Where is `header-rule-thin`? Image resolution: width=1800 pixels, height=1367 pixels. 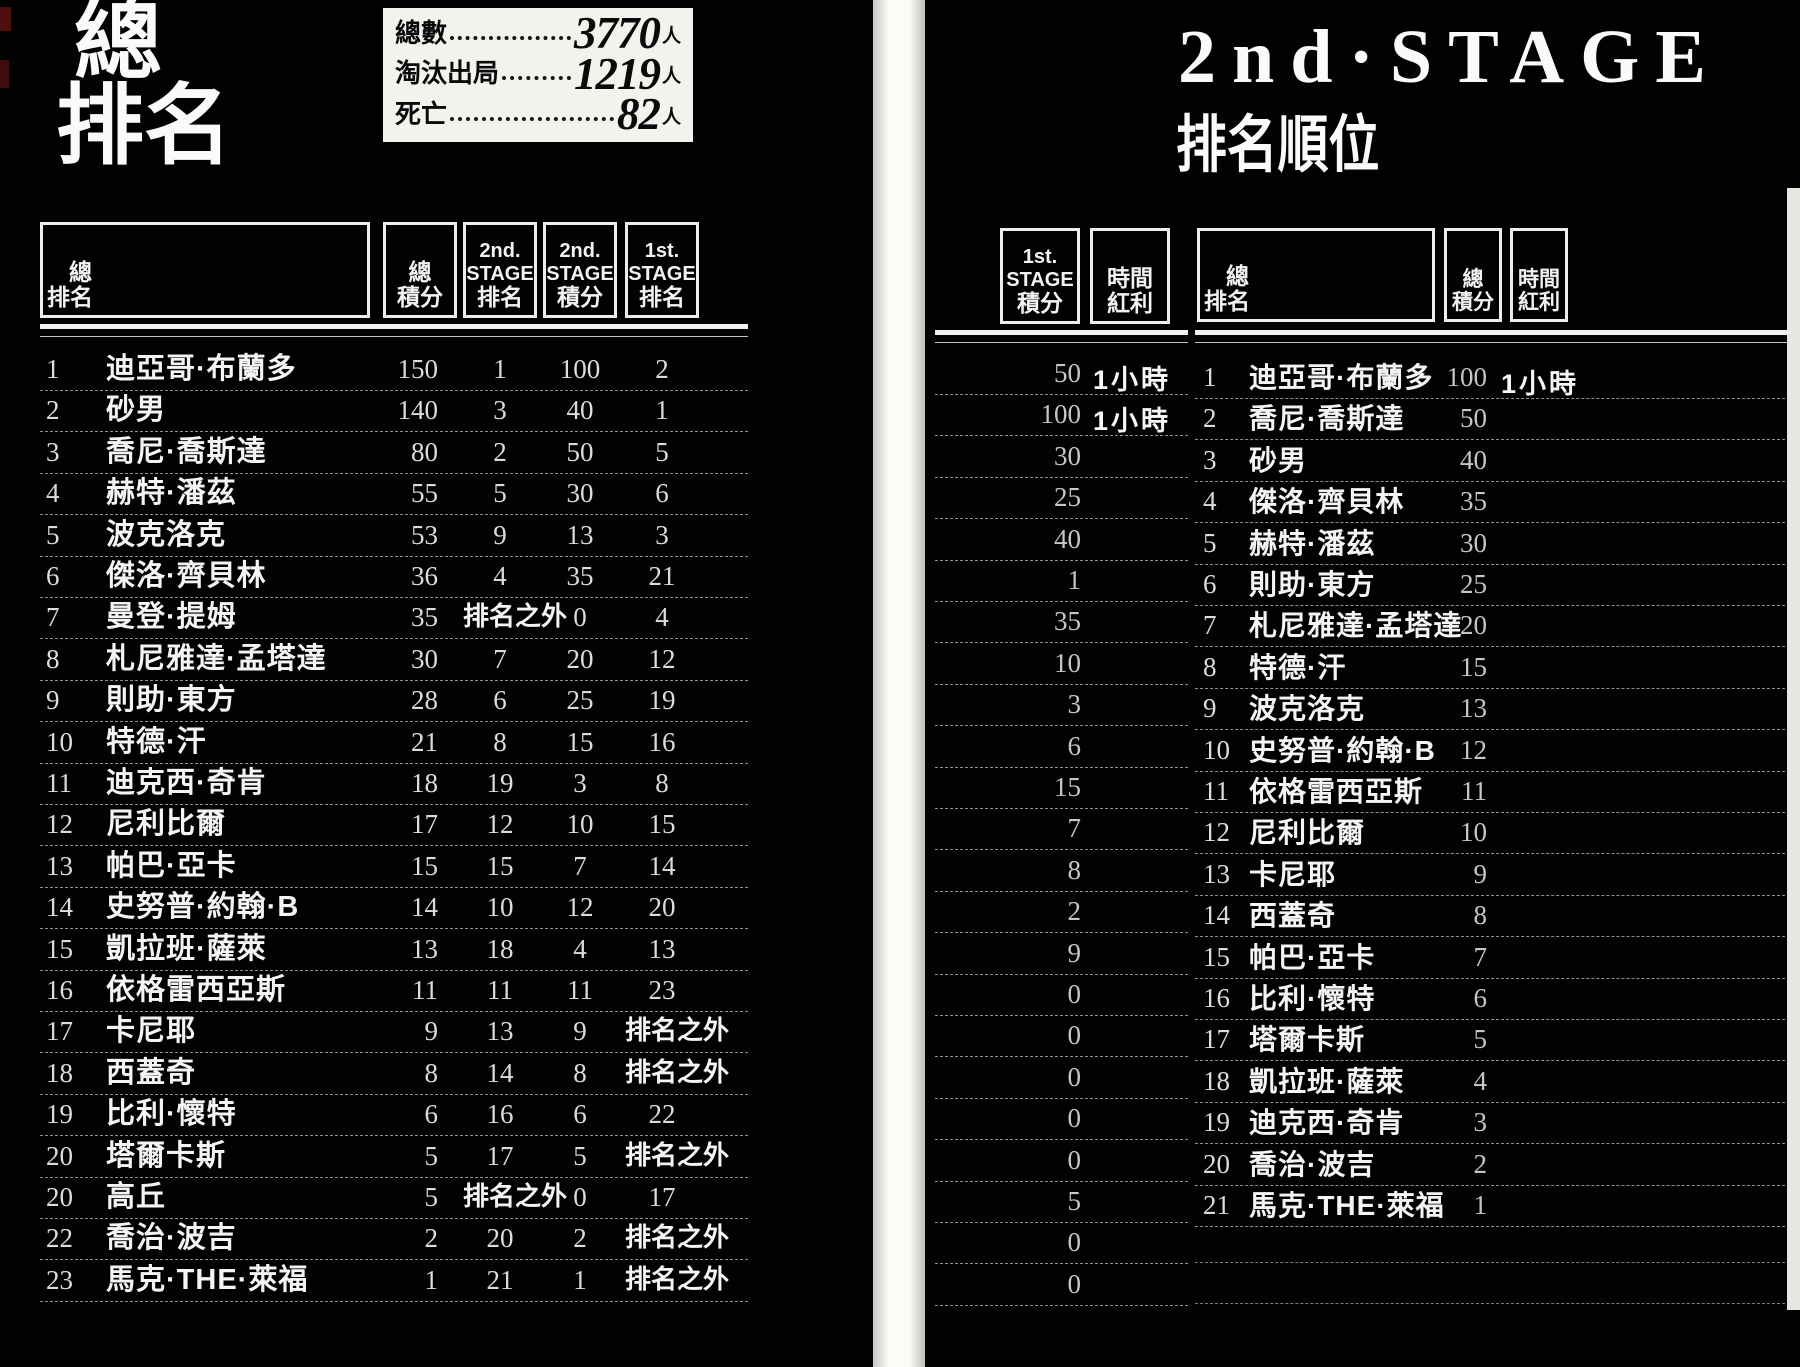 header-rule-thin is located at coordinates (1492, 342).